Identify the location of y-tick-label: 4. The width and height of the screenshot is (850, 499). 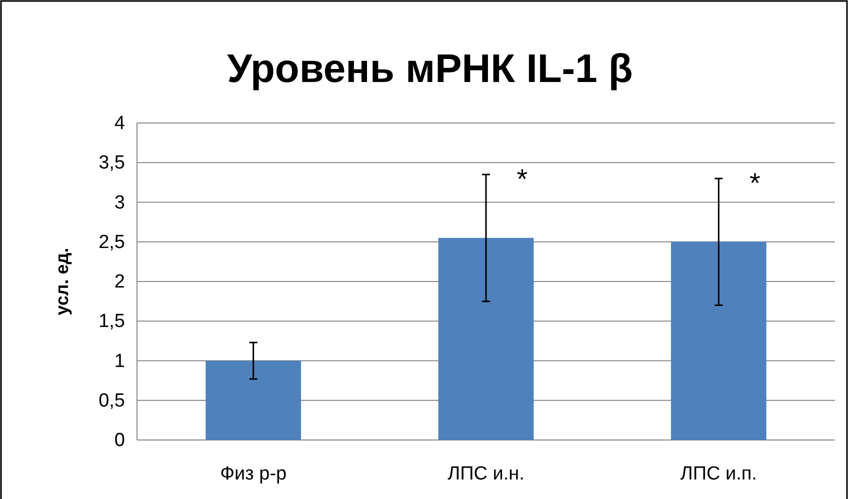
(120, 123).